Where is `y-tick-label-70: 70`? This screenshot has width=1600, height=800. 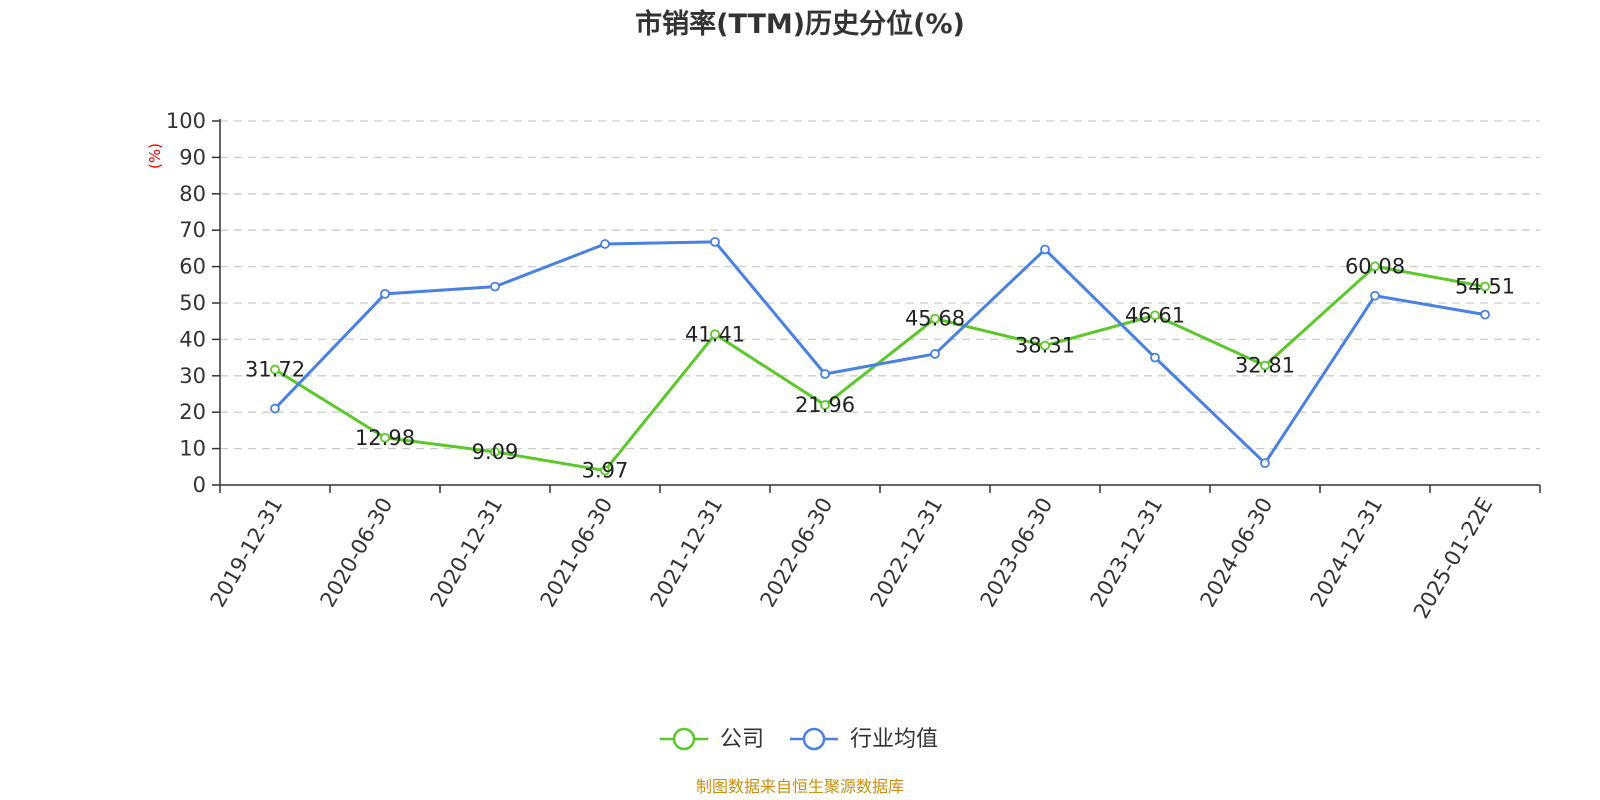
y-tick-label-70: 70 is located at coordinates (192, 230).